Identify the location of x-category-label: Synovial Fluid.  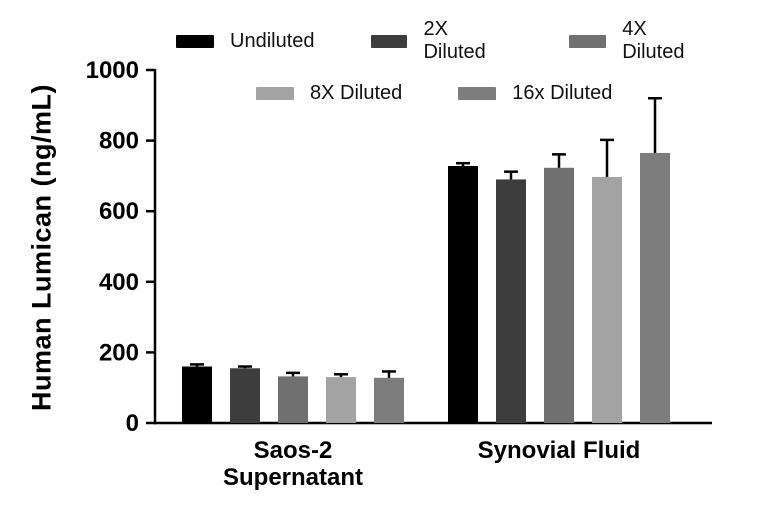
(559, 450).